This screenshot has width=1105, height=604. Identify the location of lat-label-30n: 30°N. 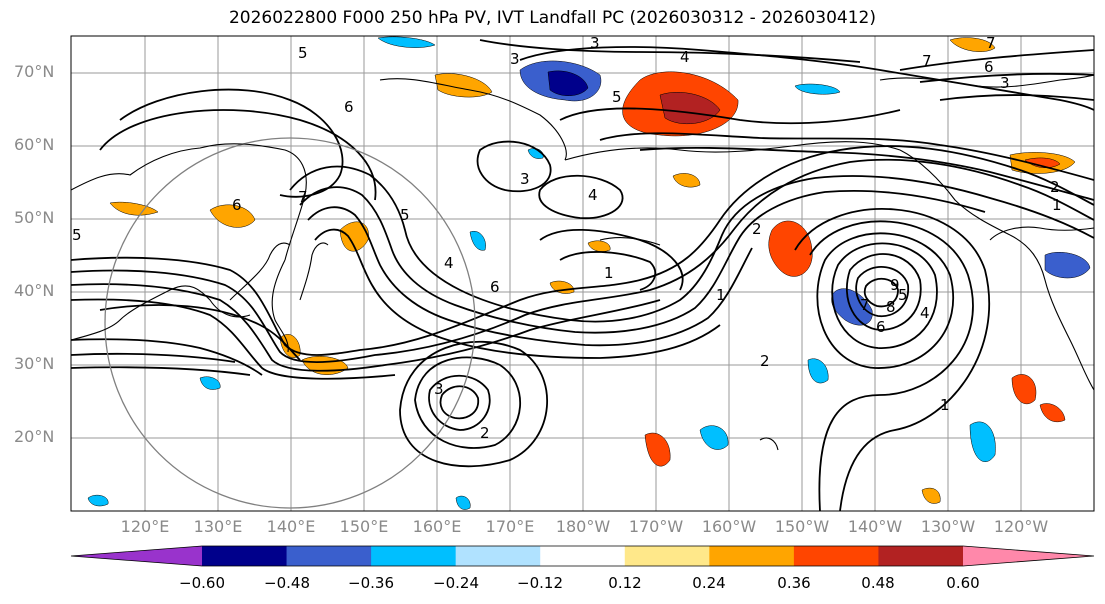
(34, 363).